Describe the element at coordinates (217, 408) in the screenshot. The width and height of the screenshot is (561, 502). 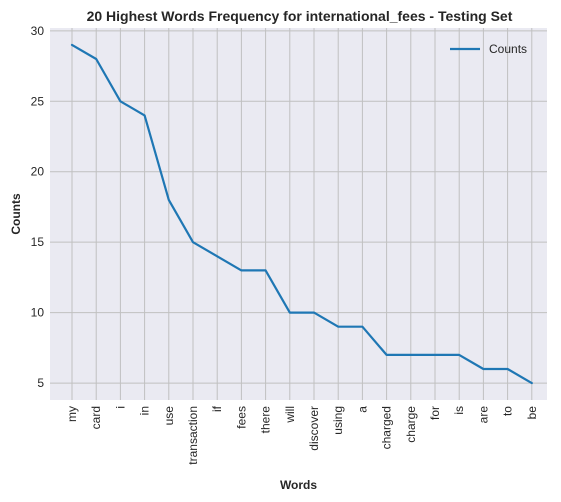
I see `x-tick-label: if` at that location.